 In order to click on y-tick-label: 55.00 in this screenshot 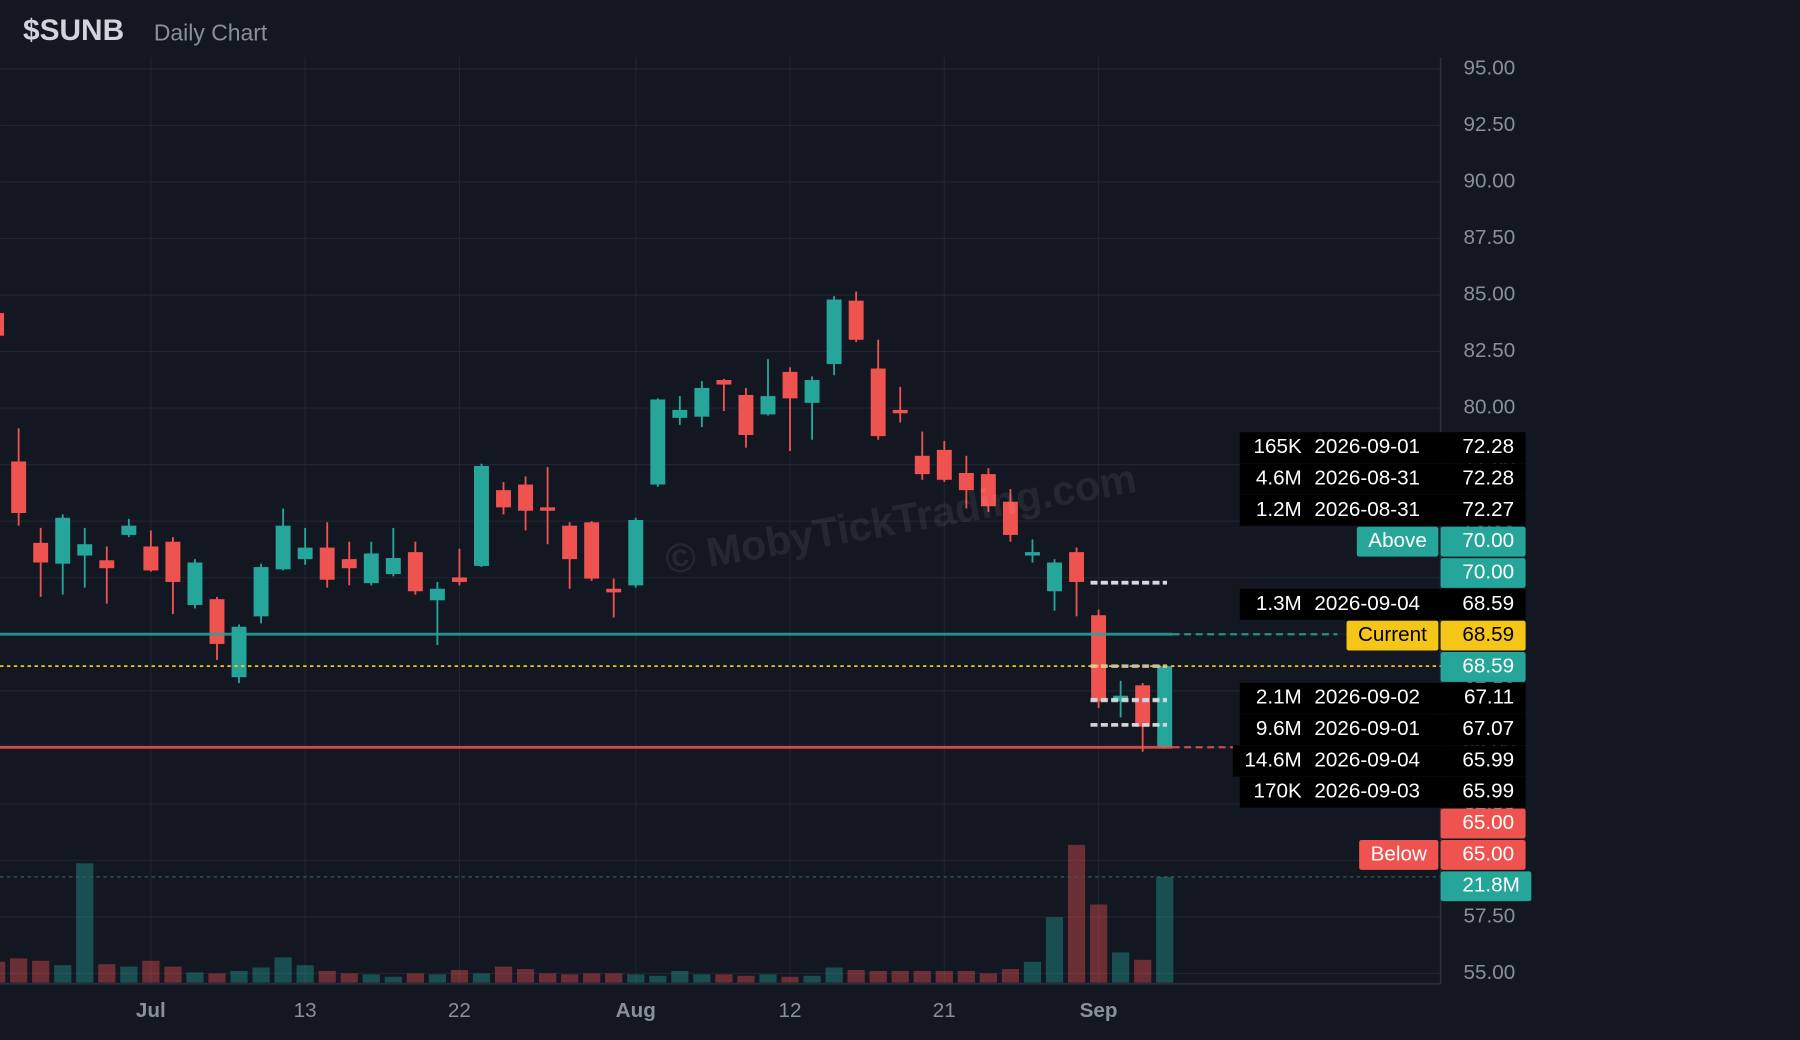, I will do `click(1490, 972)`.